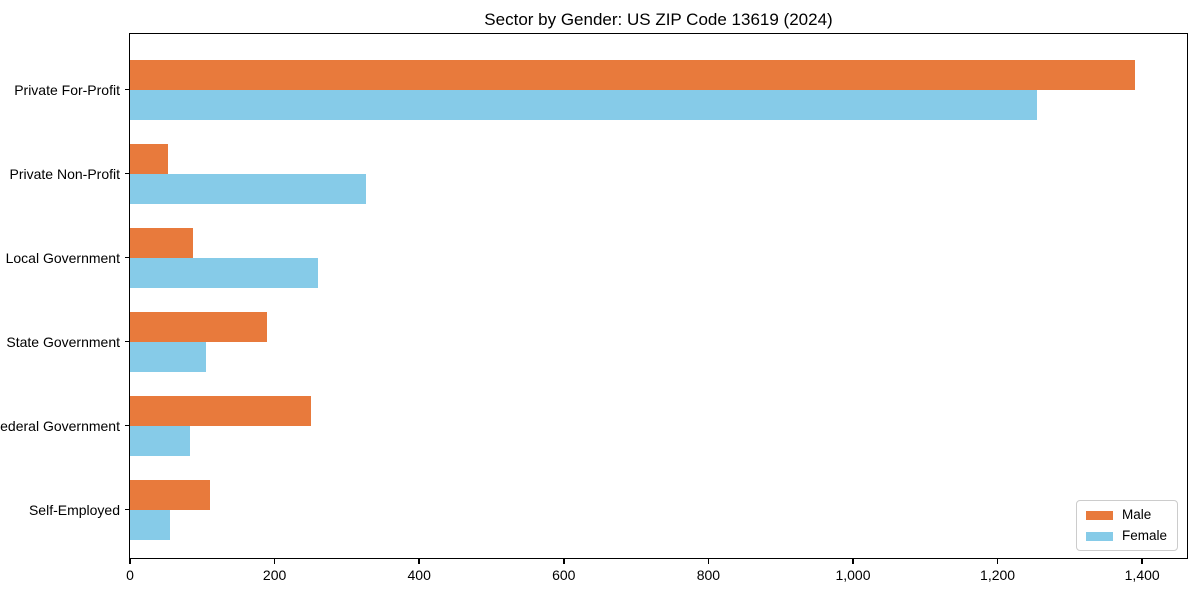 Image resolution: width=1200 pixels, height=600 pixels. I want to click on legend: Male Female, so click(1126, 525).